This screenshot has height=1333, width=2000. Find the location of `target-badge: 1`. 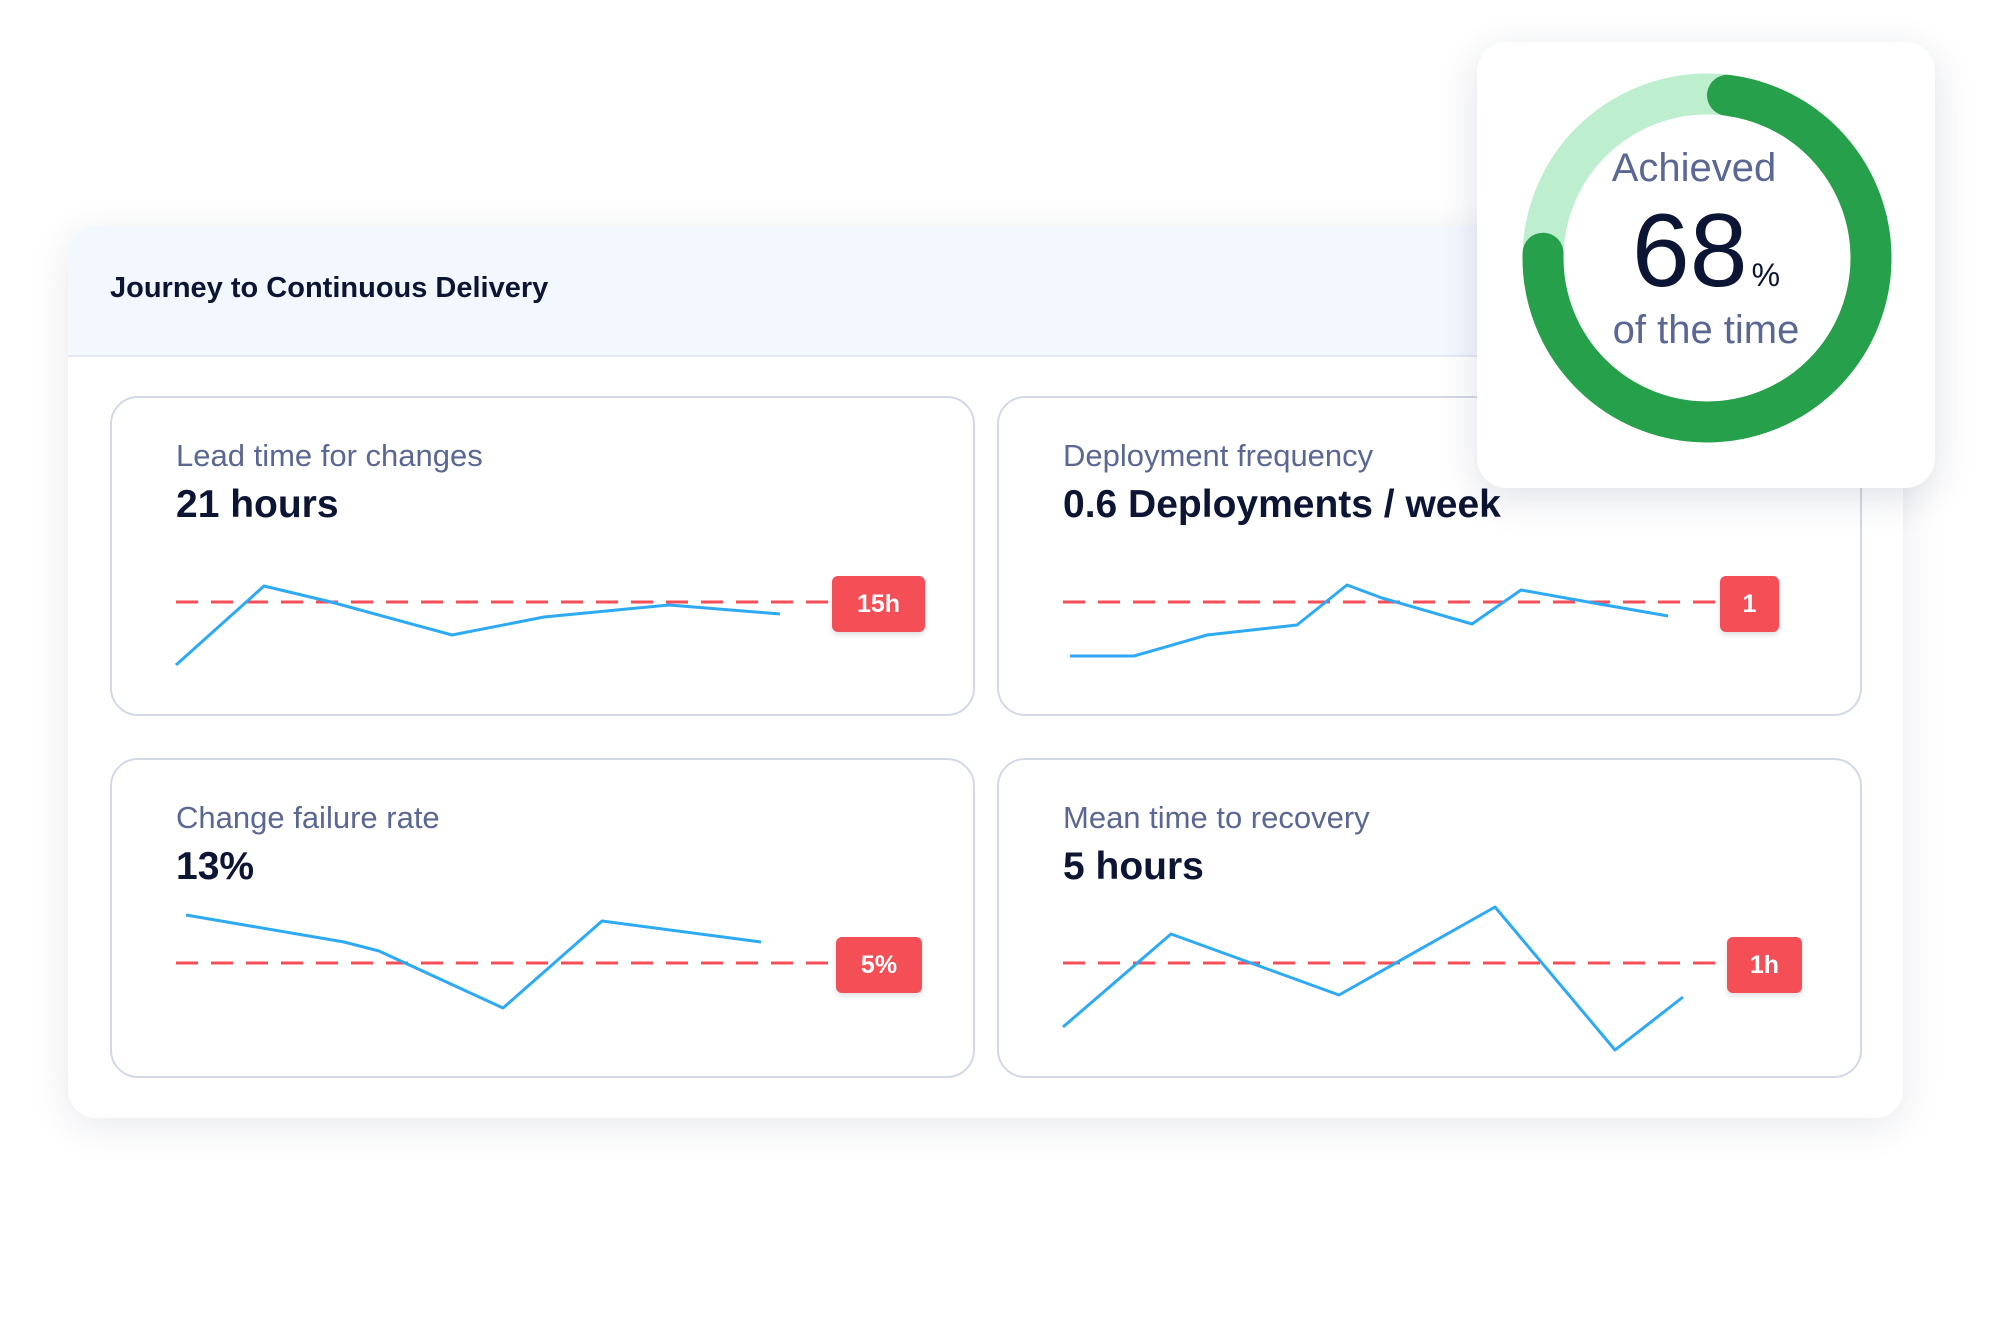

target-badge: 1 is located at coordinates (1749, 604).